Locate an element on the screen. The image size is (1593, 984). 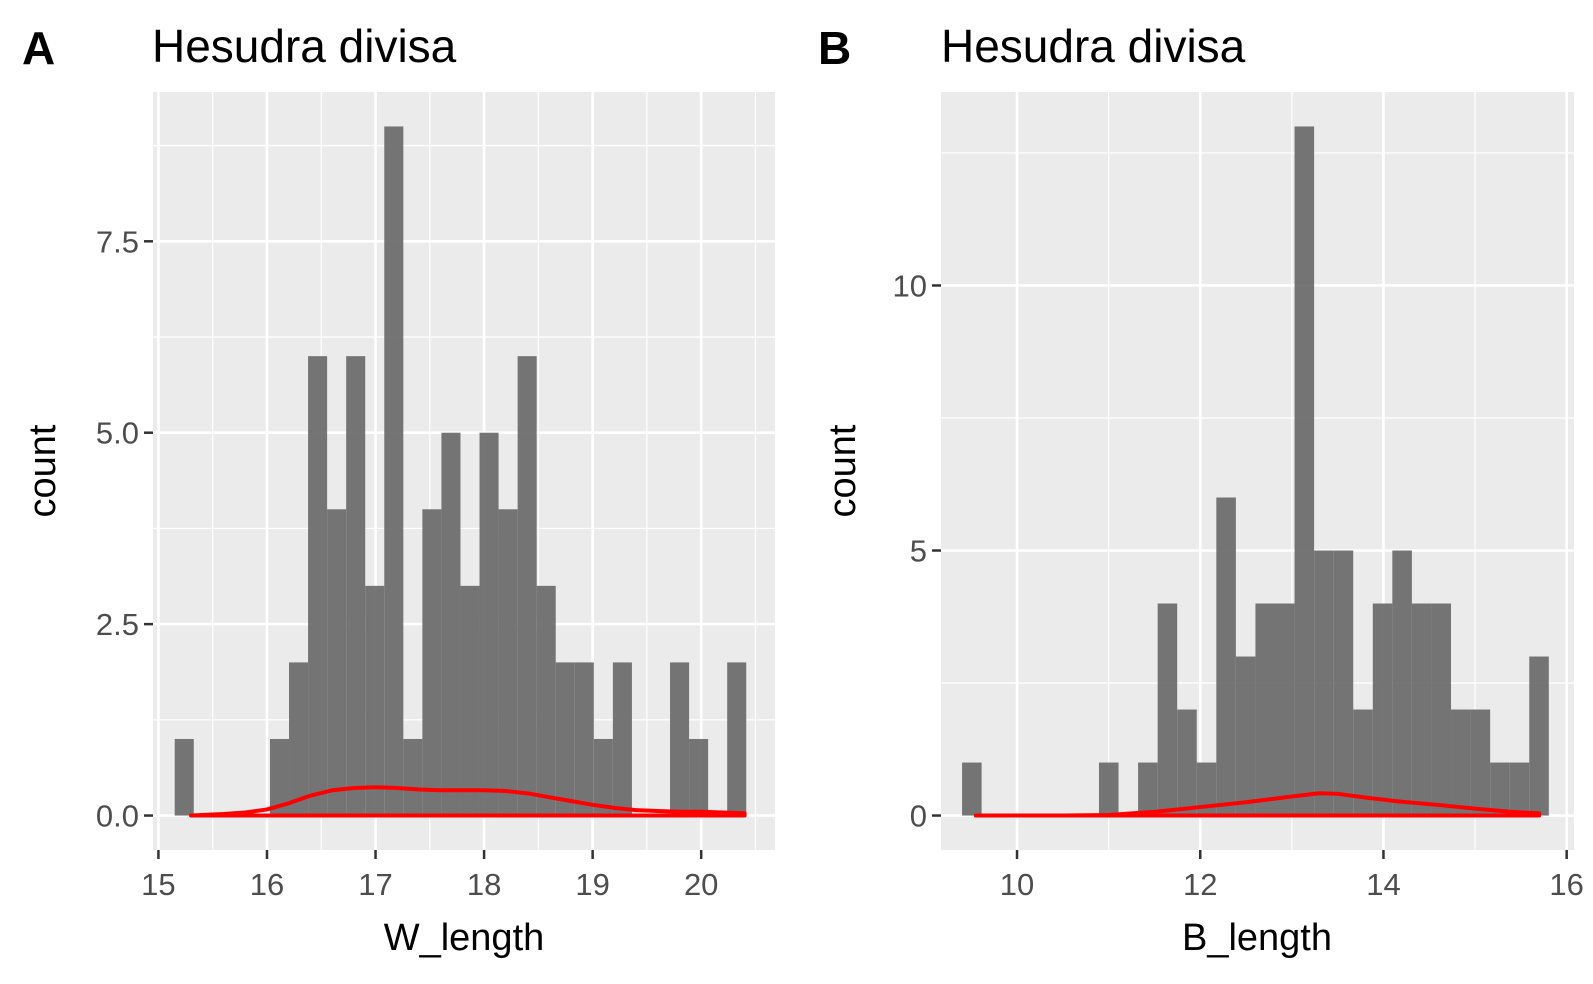
x-axis-title: B_length is located at coordinates (1257, 938).